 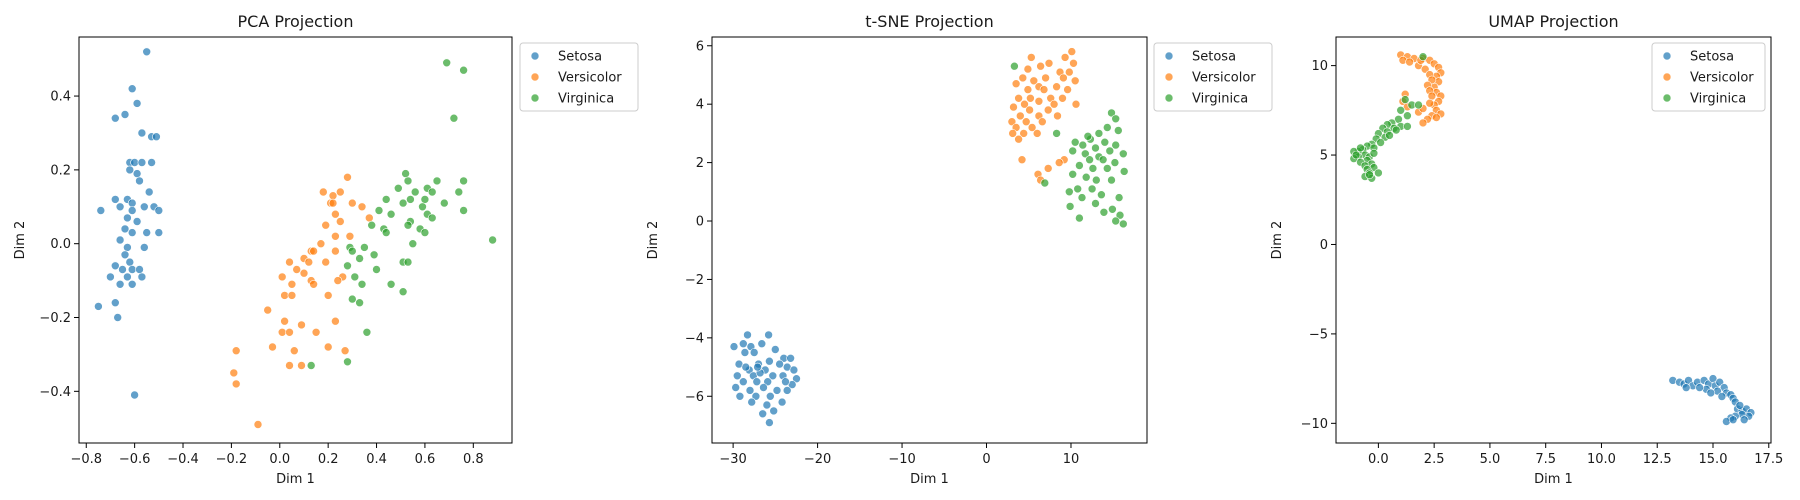 What do you see at coordinates (590, 78) in the screenshot?
I see `legend-label: Versicolor` at bounding box center [590, 78].